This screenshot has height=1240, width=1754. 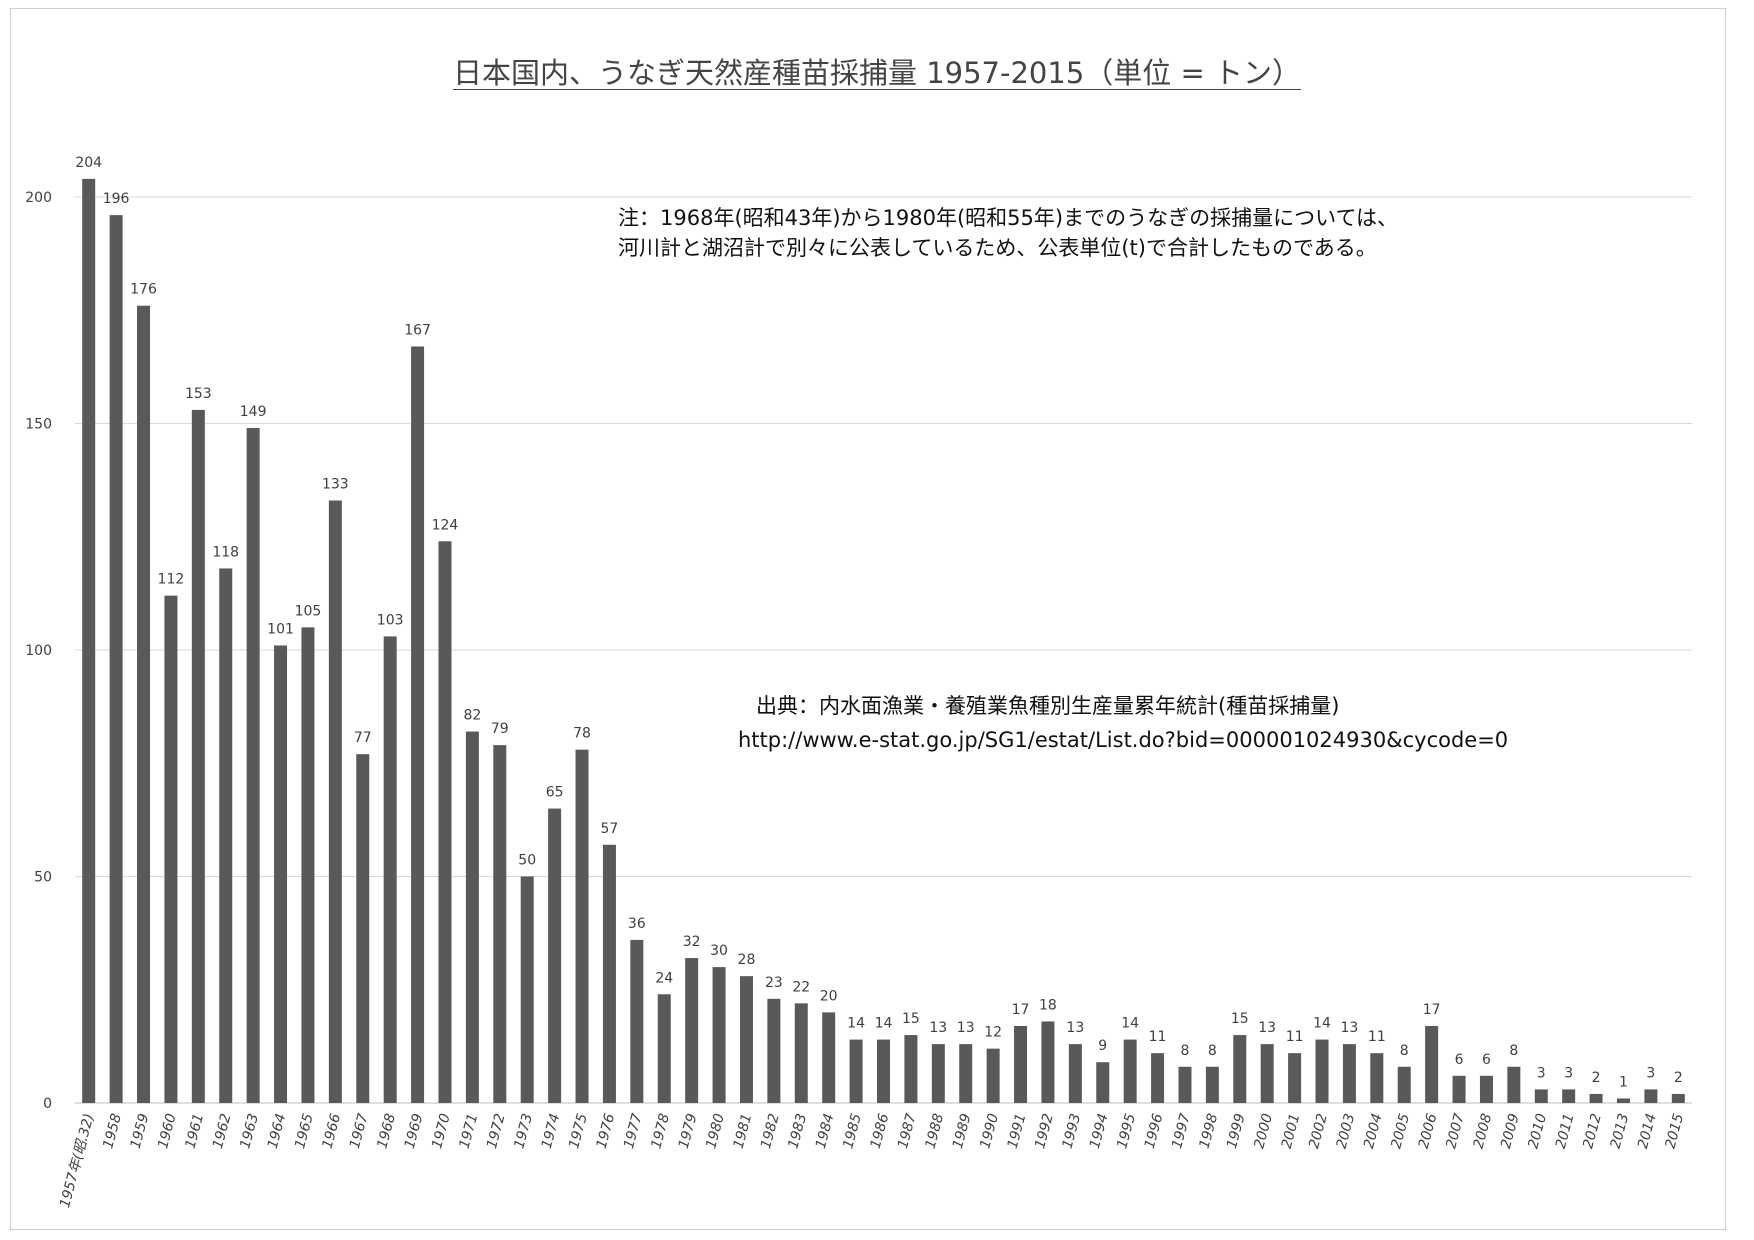 I want to click on data-label: 204, so click(x=88, y=163).